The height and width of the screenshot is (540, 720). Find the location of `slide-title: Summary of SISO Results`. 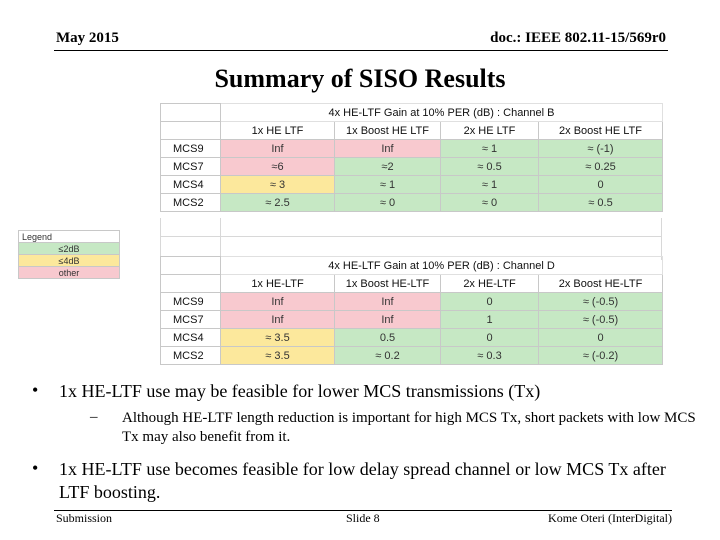

slide-title: Summary of SISO Results is located at coordinates (360, 78).